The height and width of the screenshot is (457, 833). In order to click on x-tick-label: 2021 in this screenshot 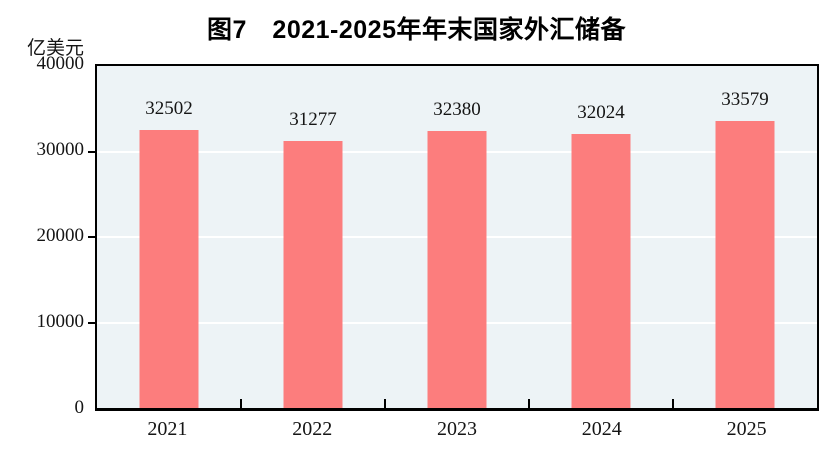, I will do `click(167, 429)`.